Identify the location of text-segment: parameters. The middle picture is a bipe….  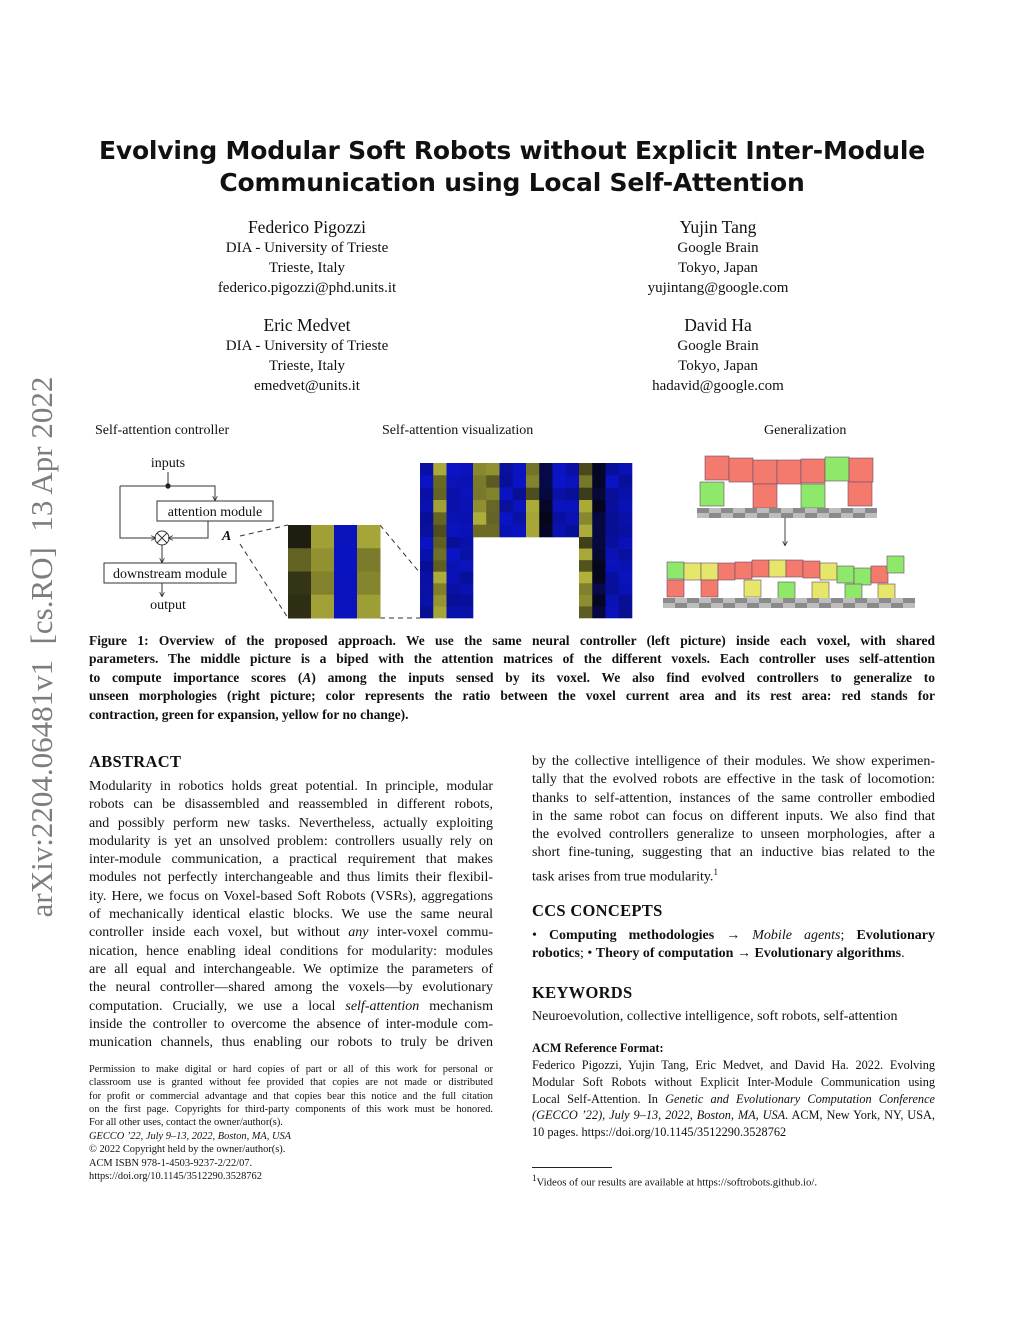
(512, 659).